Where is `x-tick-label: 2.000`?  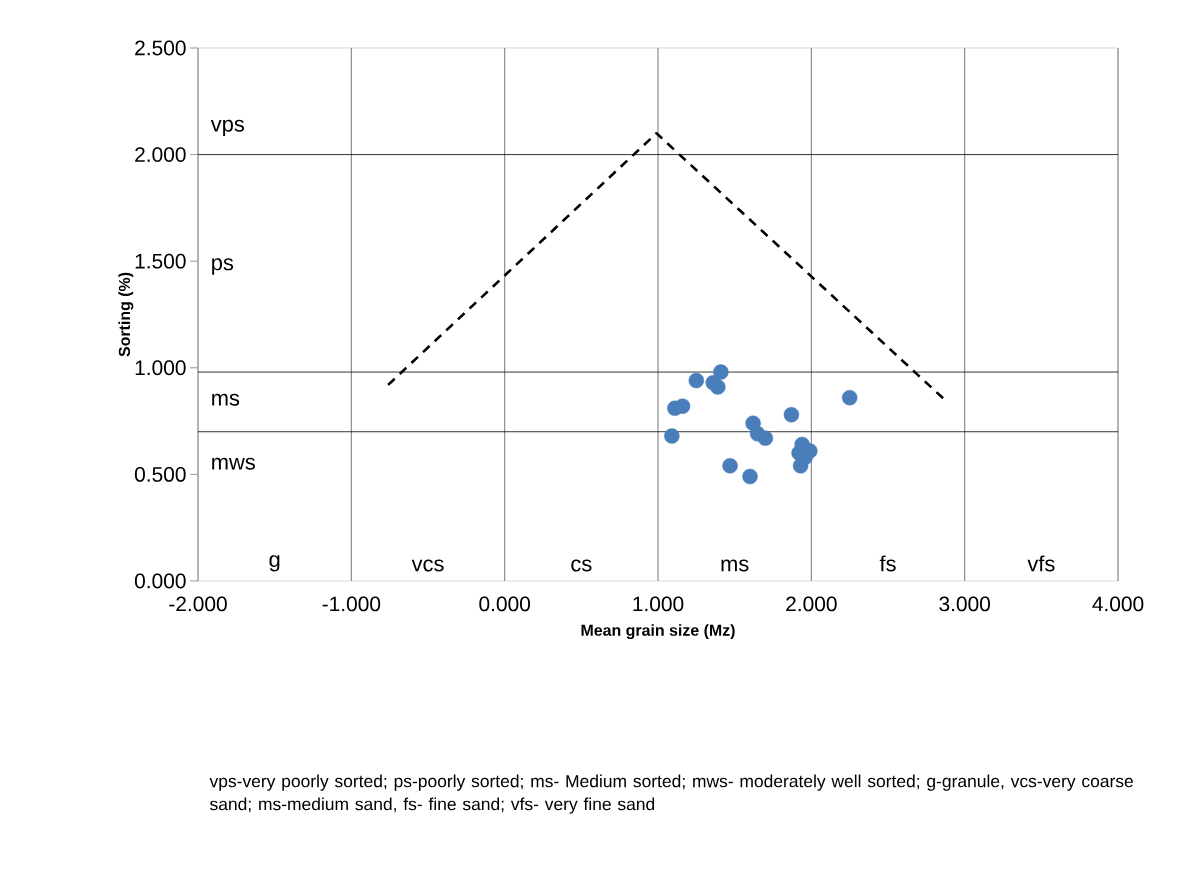
x-tick-label: 2.000 is located at coordinates (811, 604).